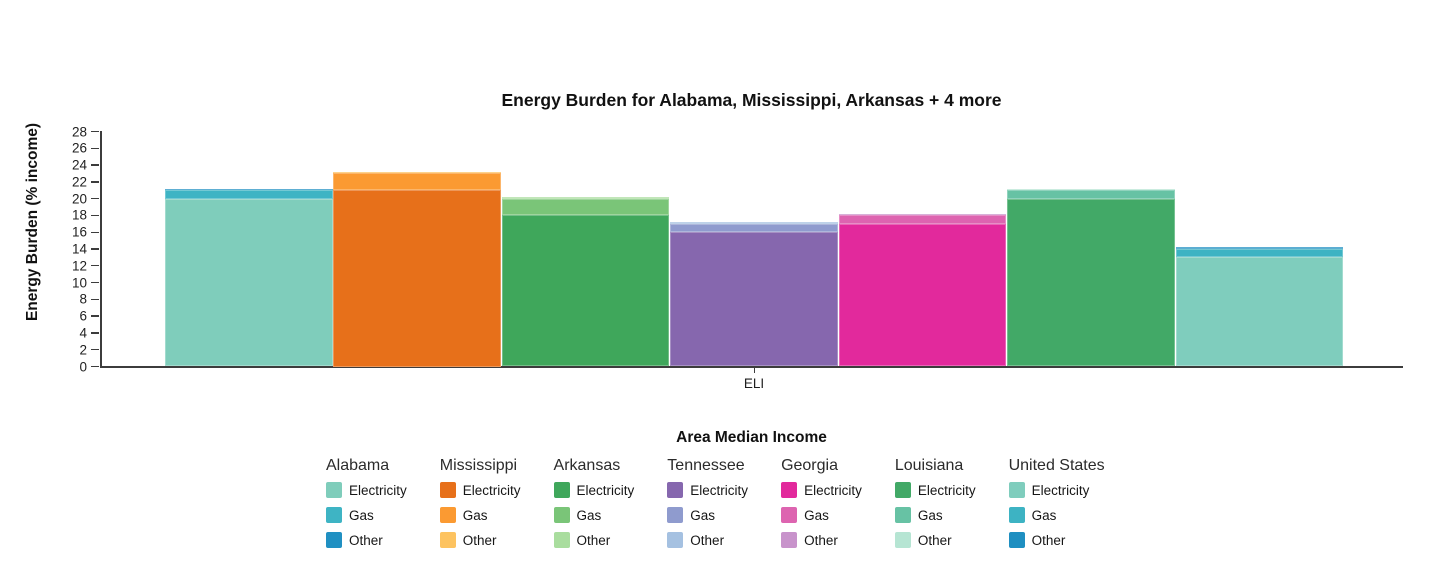 The image size is (1430, 563). What do you see at coordinates (334, 490) in the screenshot?
I see `legend-swatch-alabama-electricity` at bounding box center [334, 490].